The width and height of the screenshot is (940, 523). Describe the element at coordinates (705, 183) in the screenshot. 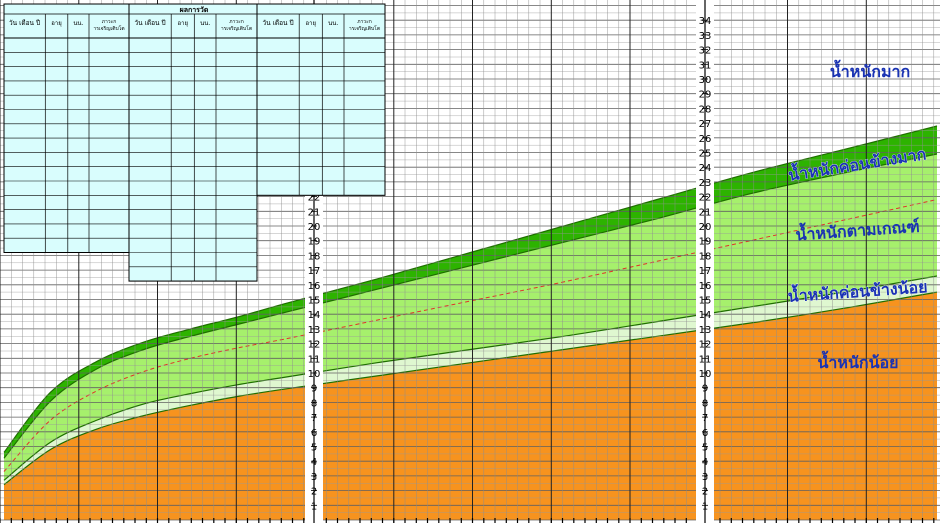

I see `y-tick-label: 23` at that location.